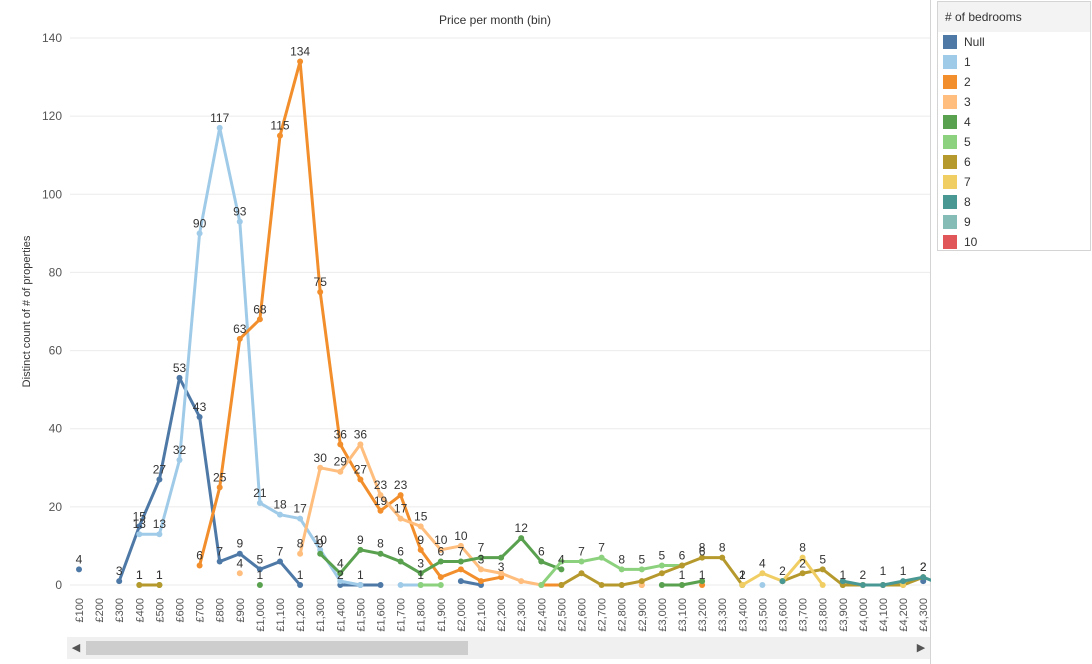 The width and height of the screenshot is (1092, 664). I want to click on series-7-data-label: 2, so click(782, 571).